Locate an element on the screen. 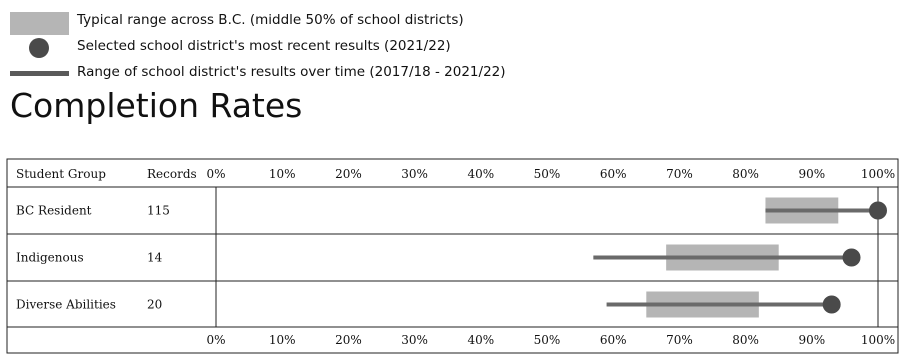  column-header-group: Student Group is located at coordinates (61, 174).